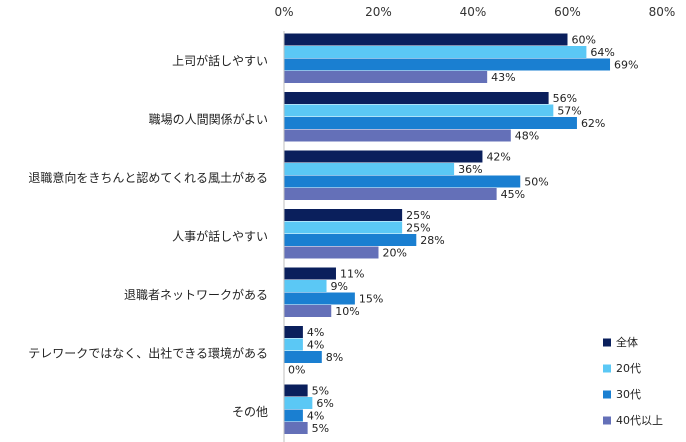 The image size is (686, 442). What do you see at coordinates (283, 12) in the screenshot?
I see `x-tick-label: 0%` at bounding box center [283, 12].